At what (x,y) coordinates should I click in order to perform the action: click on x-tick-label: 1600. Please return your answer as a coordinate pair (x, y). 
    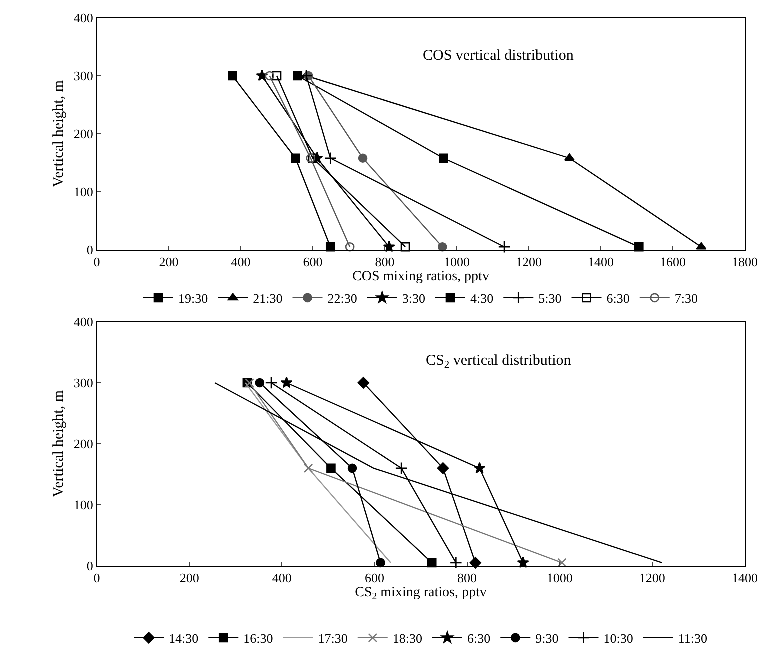
    Looking at the image, I should click on (673, 262).